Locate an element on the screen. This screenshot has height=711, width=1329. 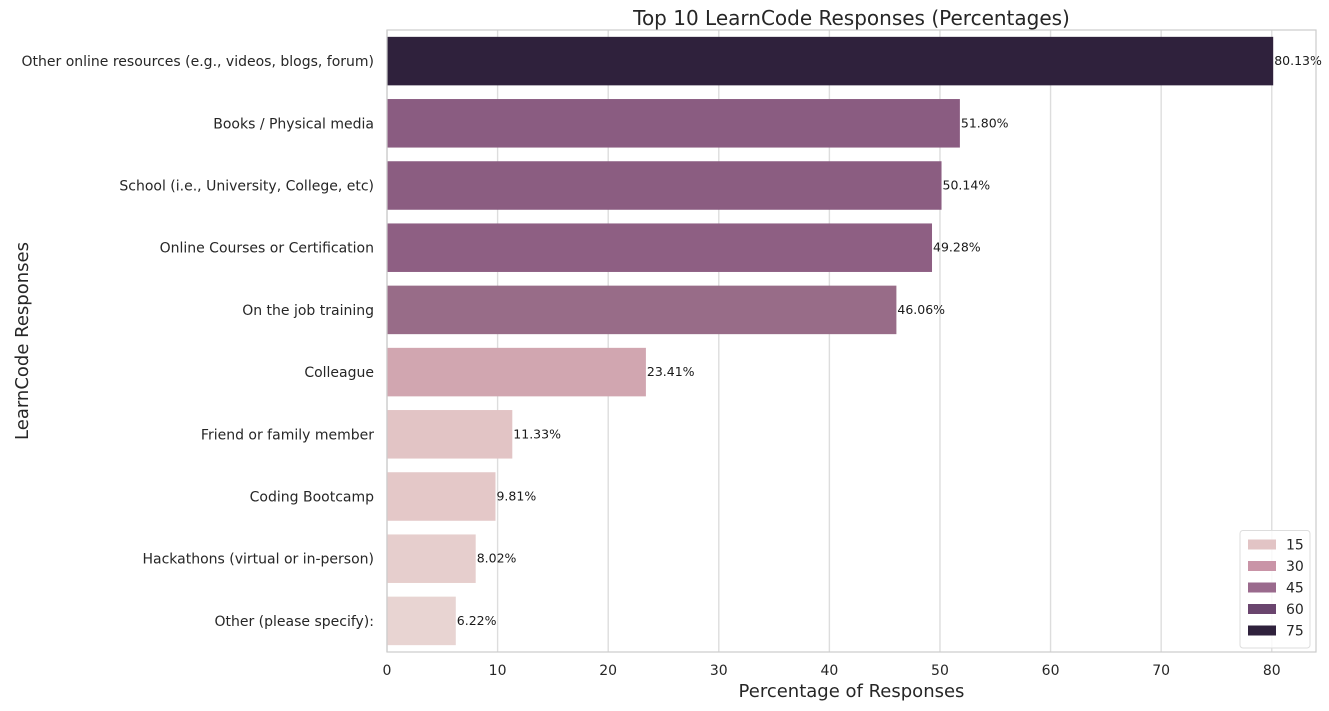
data-label: 6.22% is located at coordinates (477, 620).